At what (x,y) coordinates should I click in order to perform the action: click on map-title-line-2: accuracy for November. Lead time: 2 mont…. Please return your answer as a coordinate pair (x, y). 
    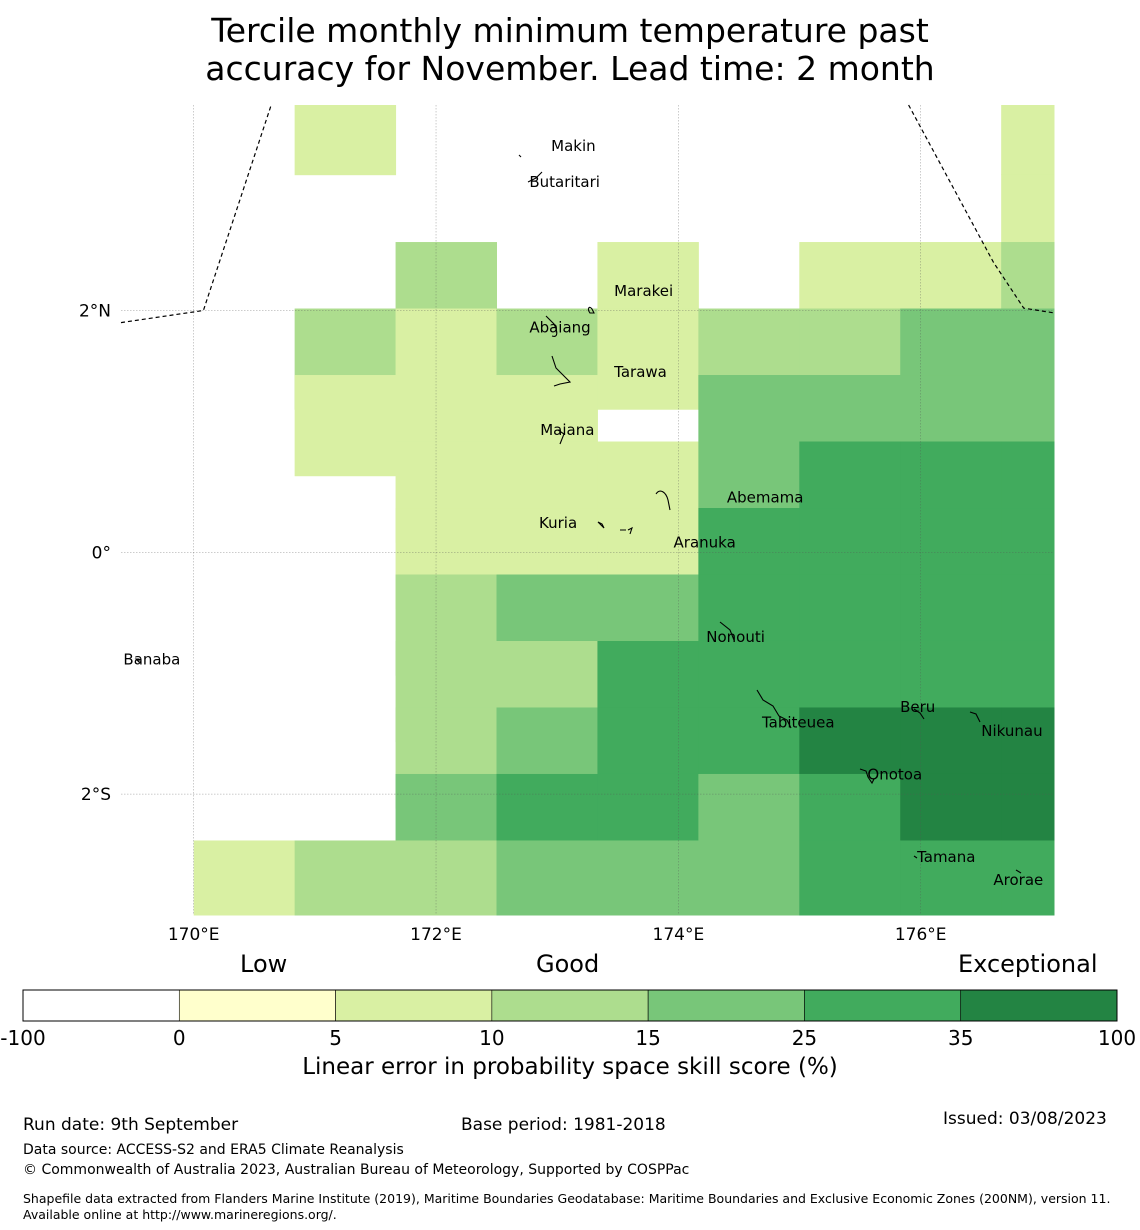
    Looking at the image, I should click on (570, 68).